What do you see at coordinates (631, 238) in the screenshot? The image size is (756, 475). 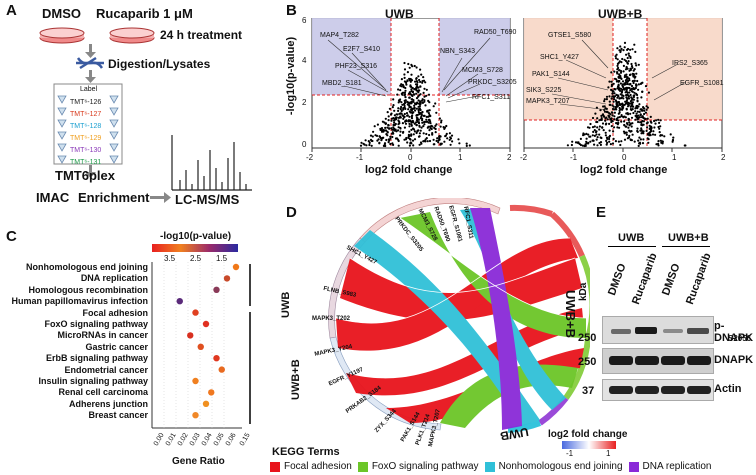 I see `blot-group-uwb: UWB` at bounding box center [631, 238].